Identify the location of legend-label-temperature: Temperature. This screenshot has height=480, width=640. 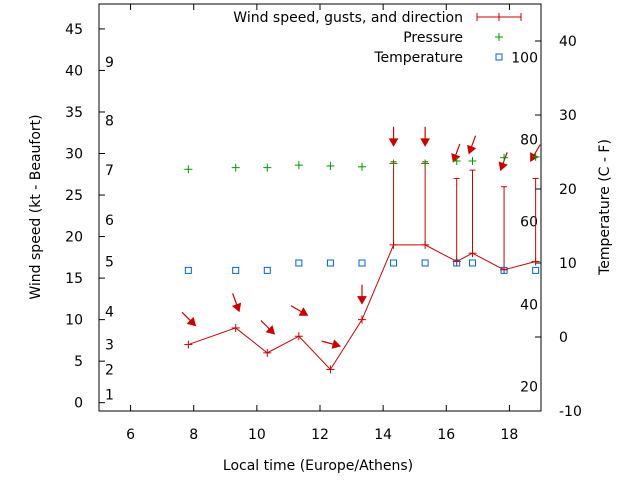
(418, 58).